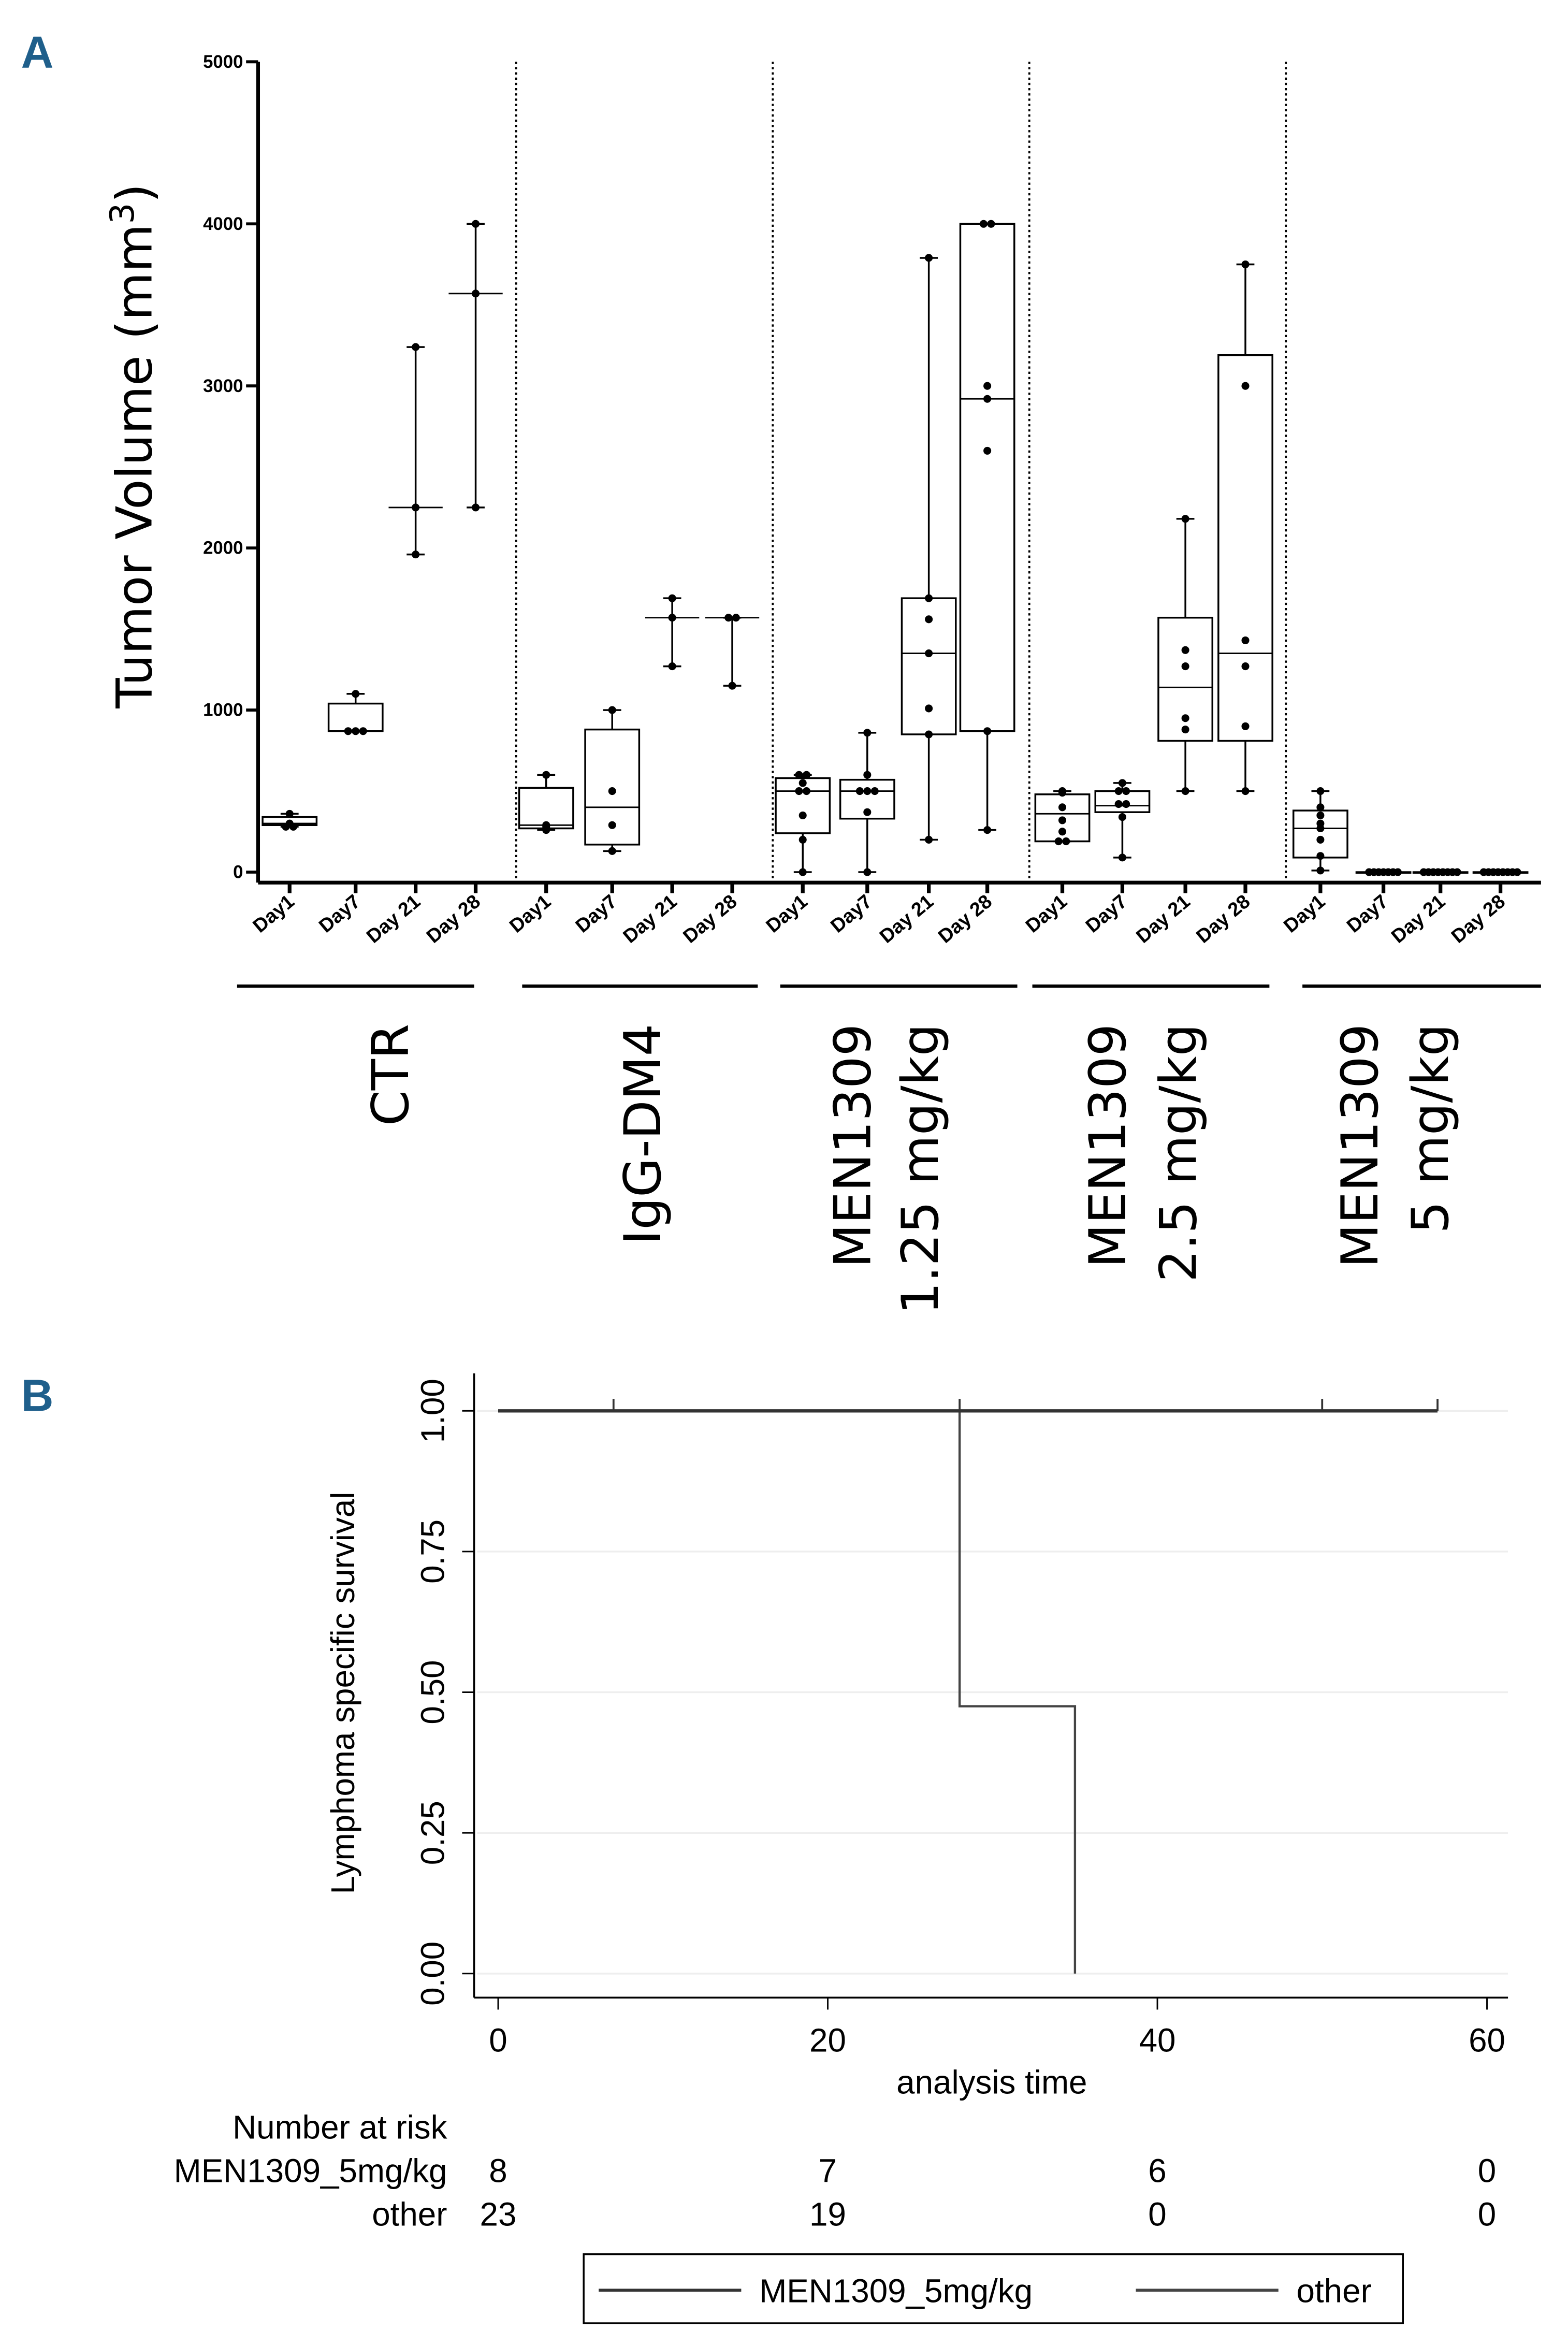  Describe the element at coordinates (433, 1692) in the screenshot. I see `y-tick-label: 0.50` at that location.